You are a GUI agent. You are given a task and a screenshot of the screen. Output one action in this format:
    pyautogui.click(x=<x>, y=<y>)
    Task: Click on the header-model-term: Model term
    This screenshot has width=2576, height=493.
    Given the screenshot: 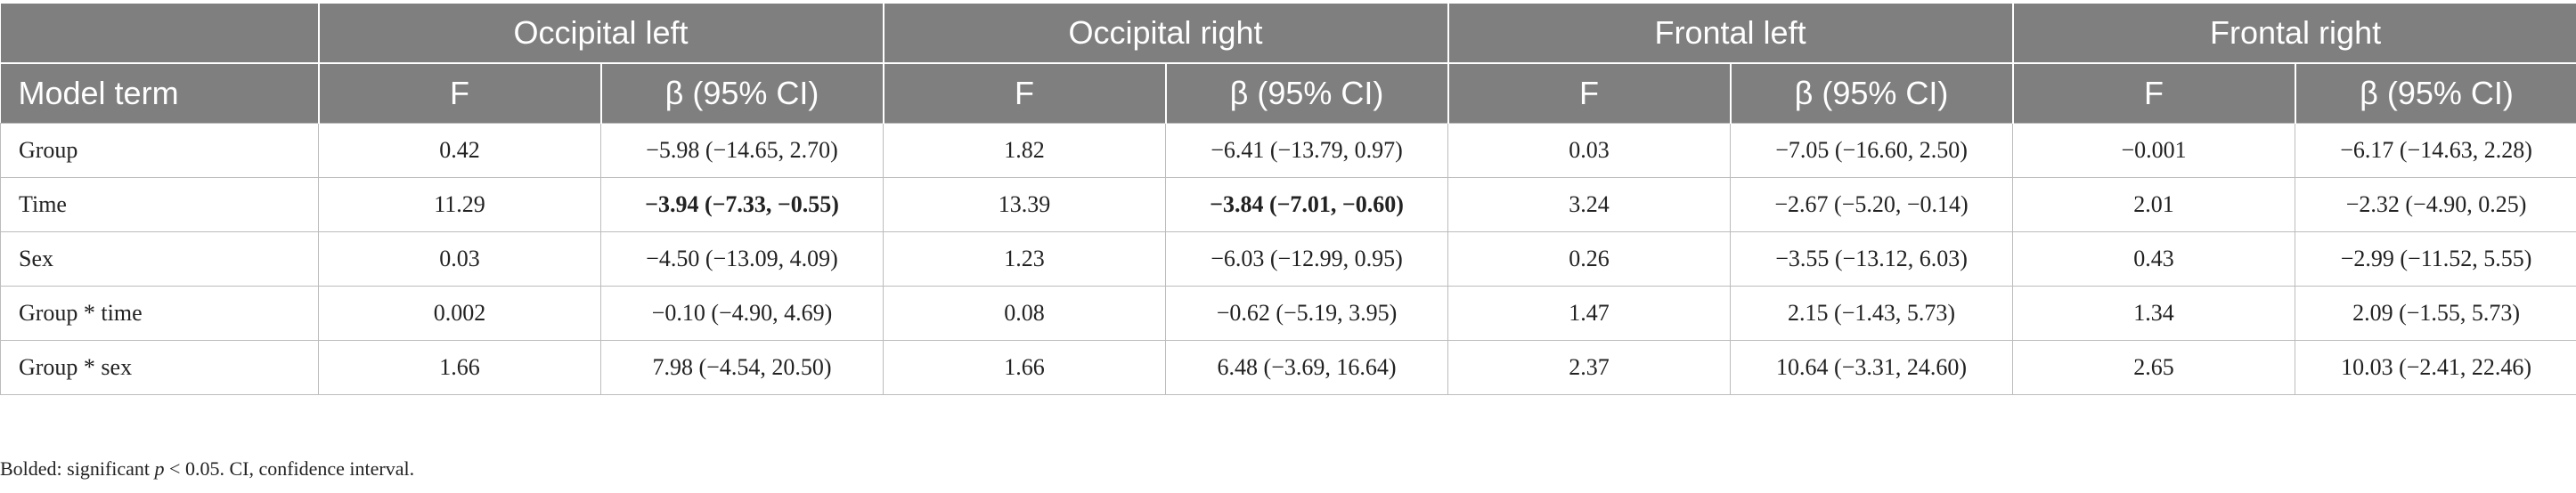 What is the action you would take?
    pyautogui.click(x=160, y=93)
    